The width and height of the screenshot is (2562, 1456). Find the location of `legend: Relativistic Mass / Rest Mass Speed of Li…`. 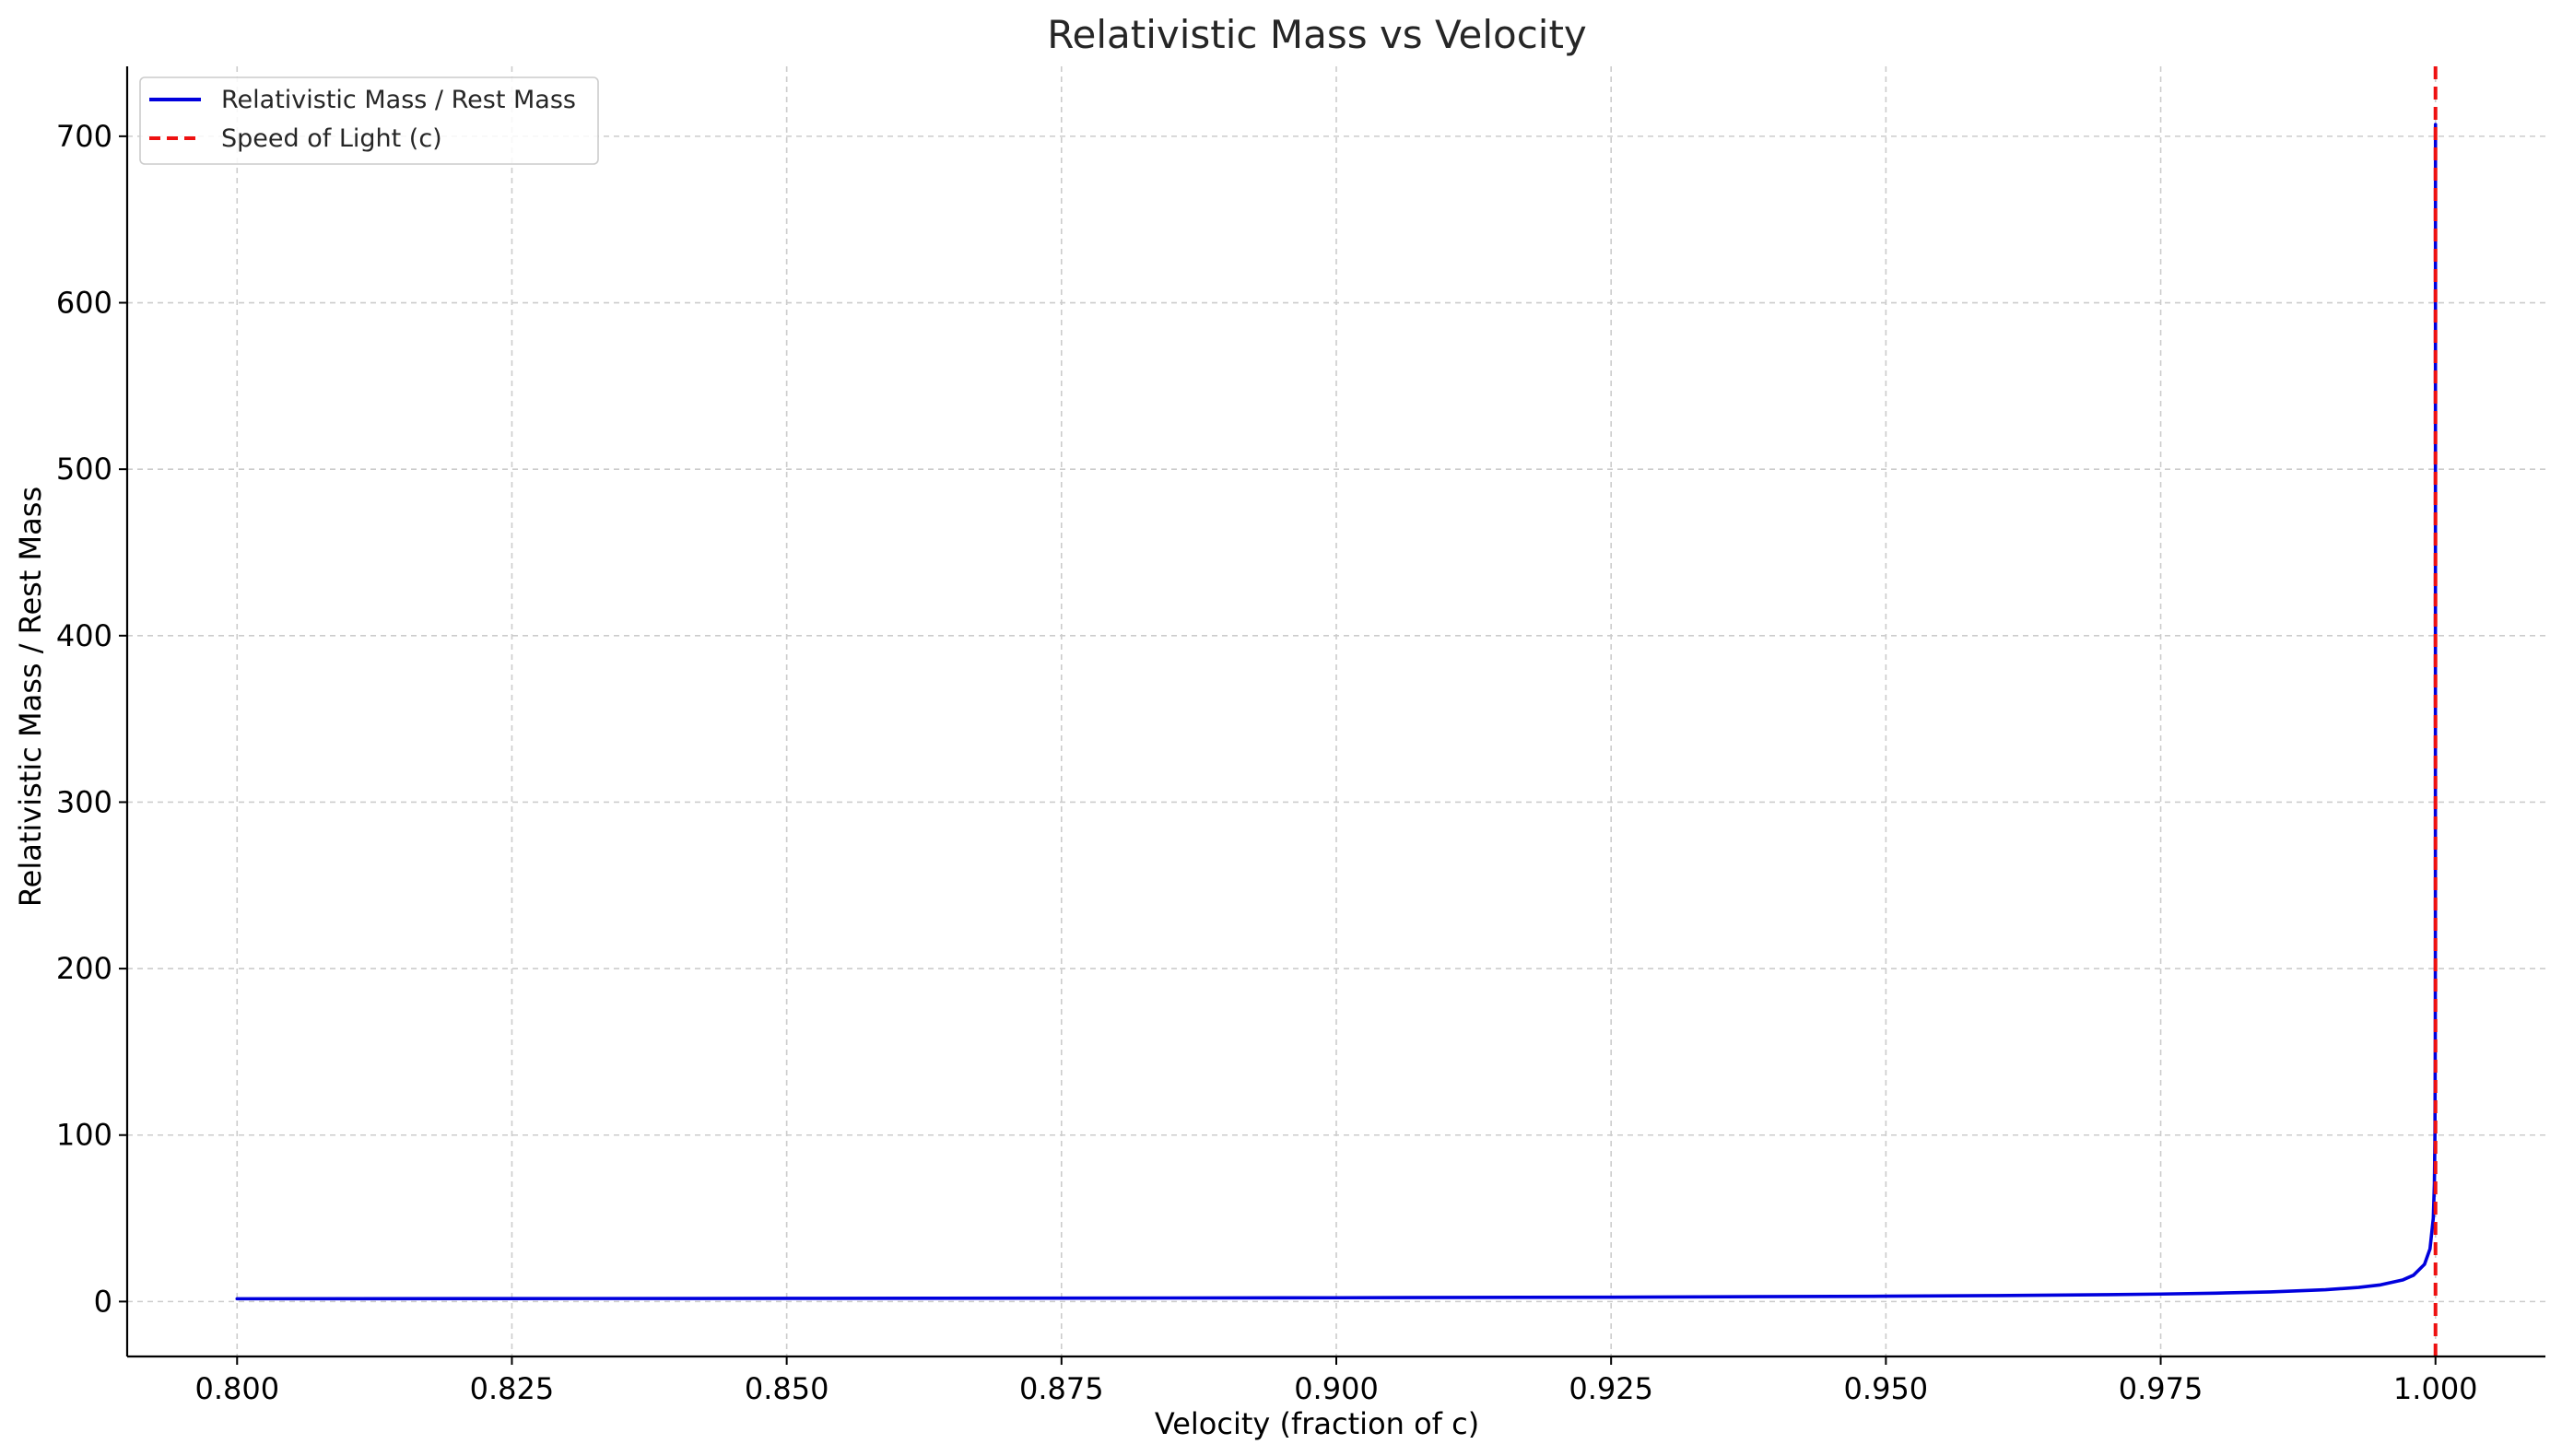

legend: Relativistic Mass / Rest Mass Speed of Li… is located at coordinates (369, 120).